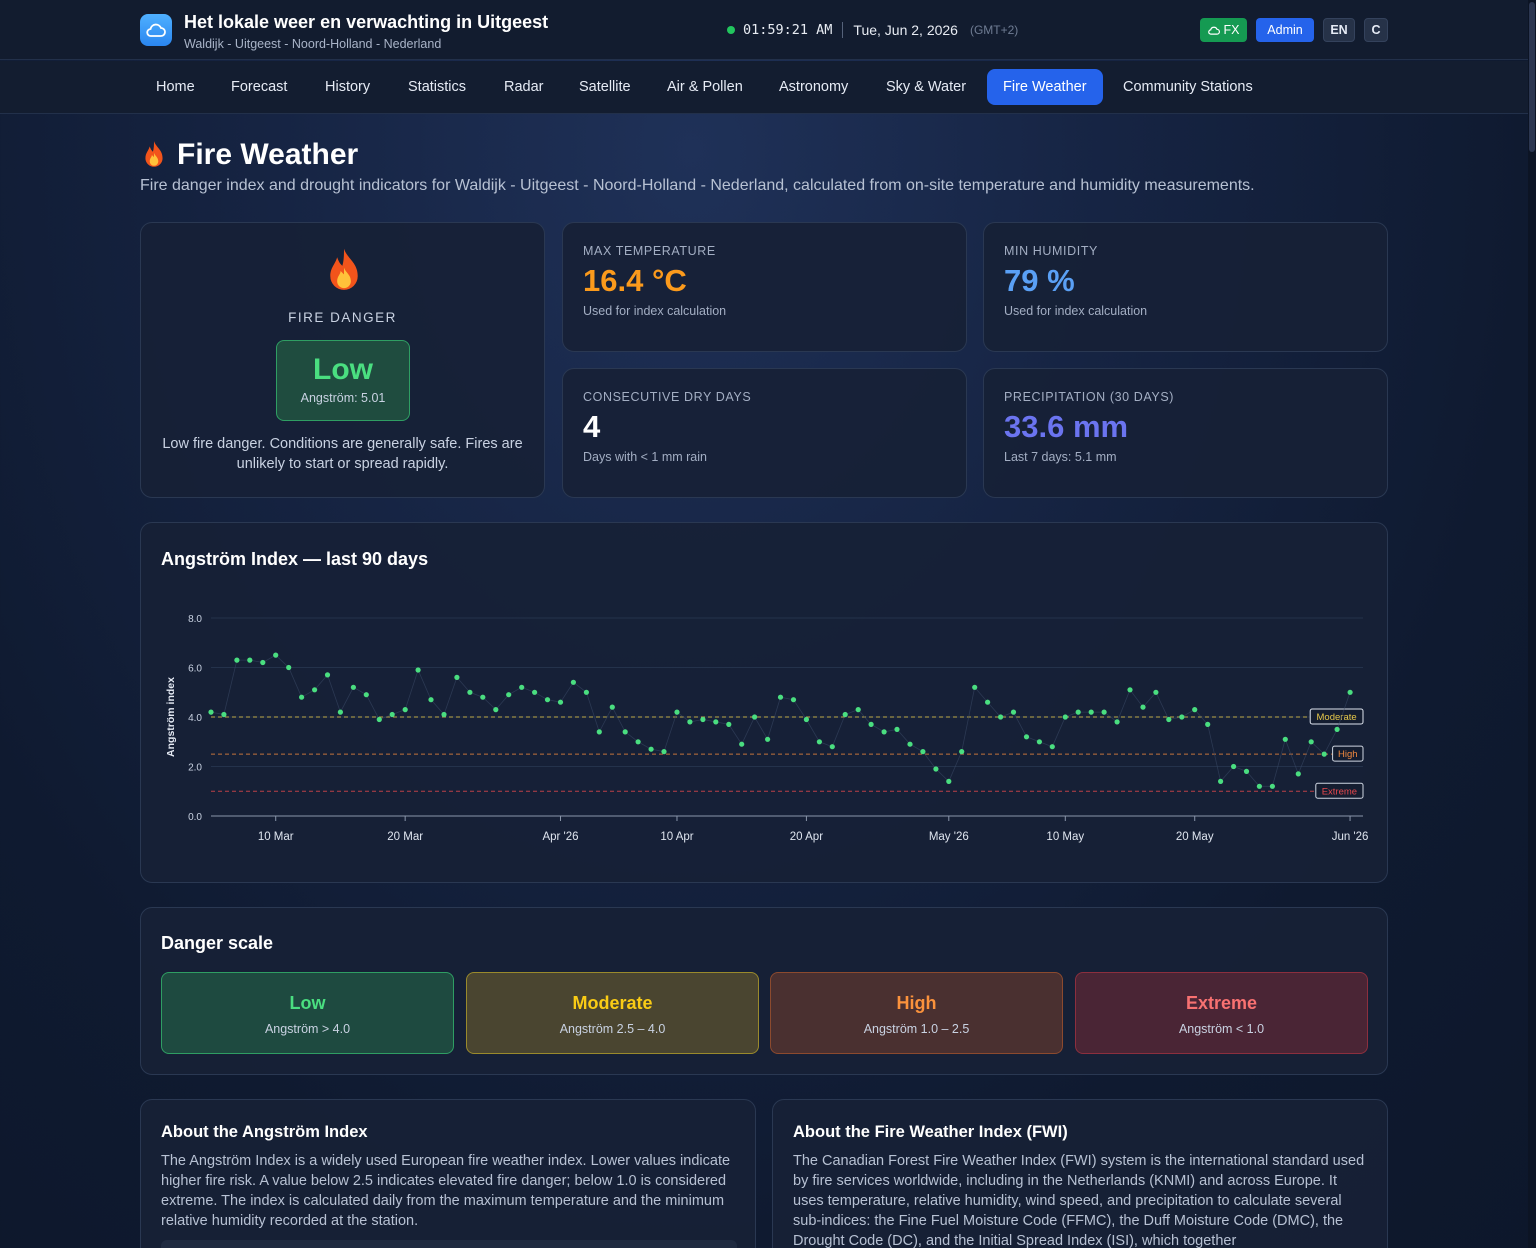 This screenshot has width=1536, height=1248. I want to click on nav-history: History, so click(348, 87).